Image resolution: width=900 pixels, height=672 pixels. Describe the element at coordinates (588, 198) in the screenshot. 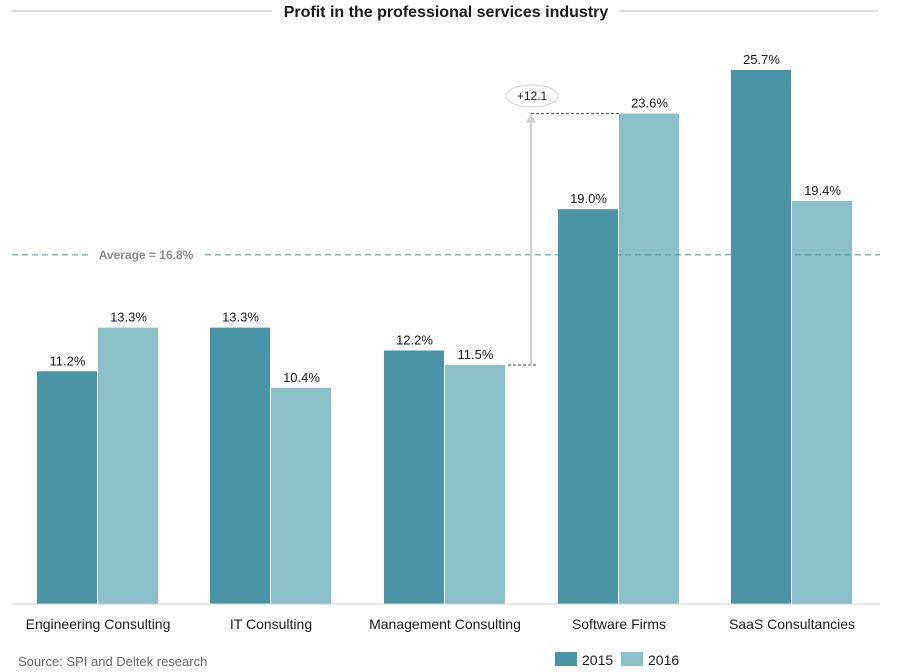

I see `data-label-2015-3: 19.0%` at that location.